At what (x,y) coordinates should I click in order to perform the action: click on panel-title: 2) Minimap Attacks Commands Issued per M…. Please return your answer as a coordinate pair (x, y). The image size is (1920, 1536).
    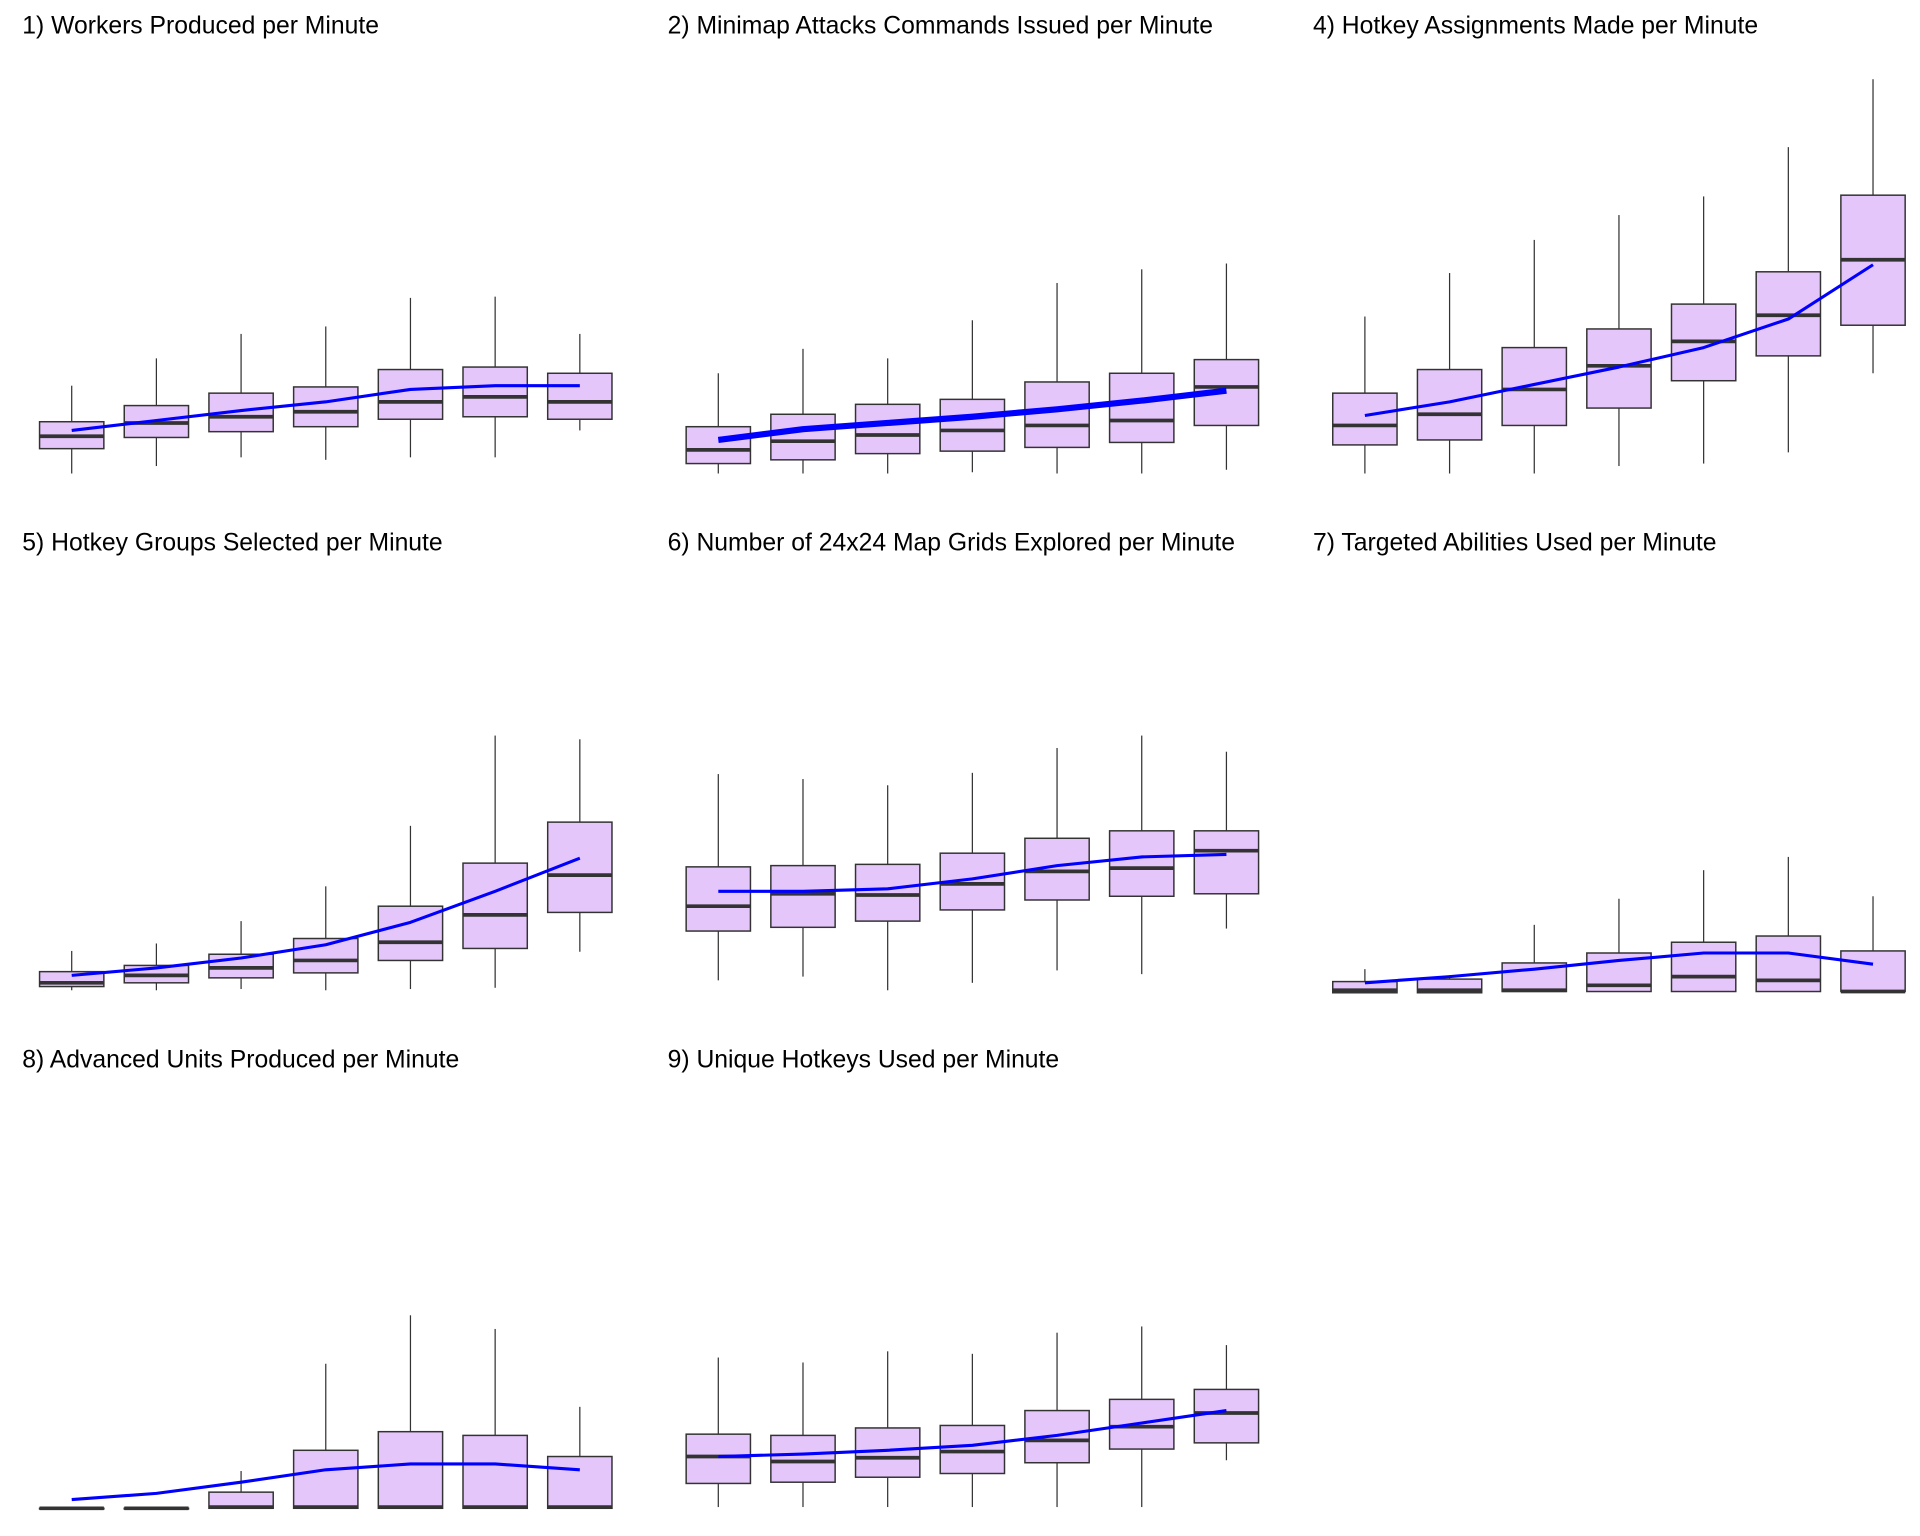
    Looking at the image, I should click on (940, 26).